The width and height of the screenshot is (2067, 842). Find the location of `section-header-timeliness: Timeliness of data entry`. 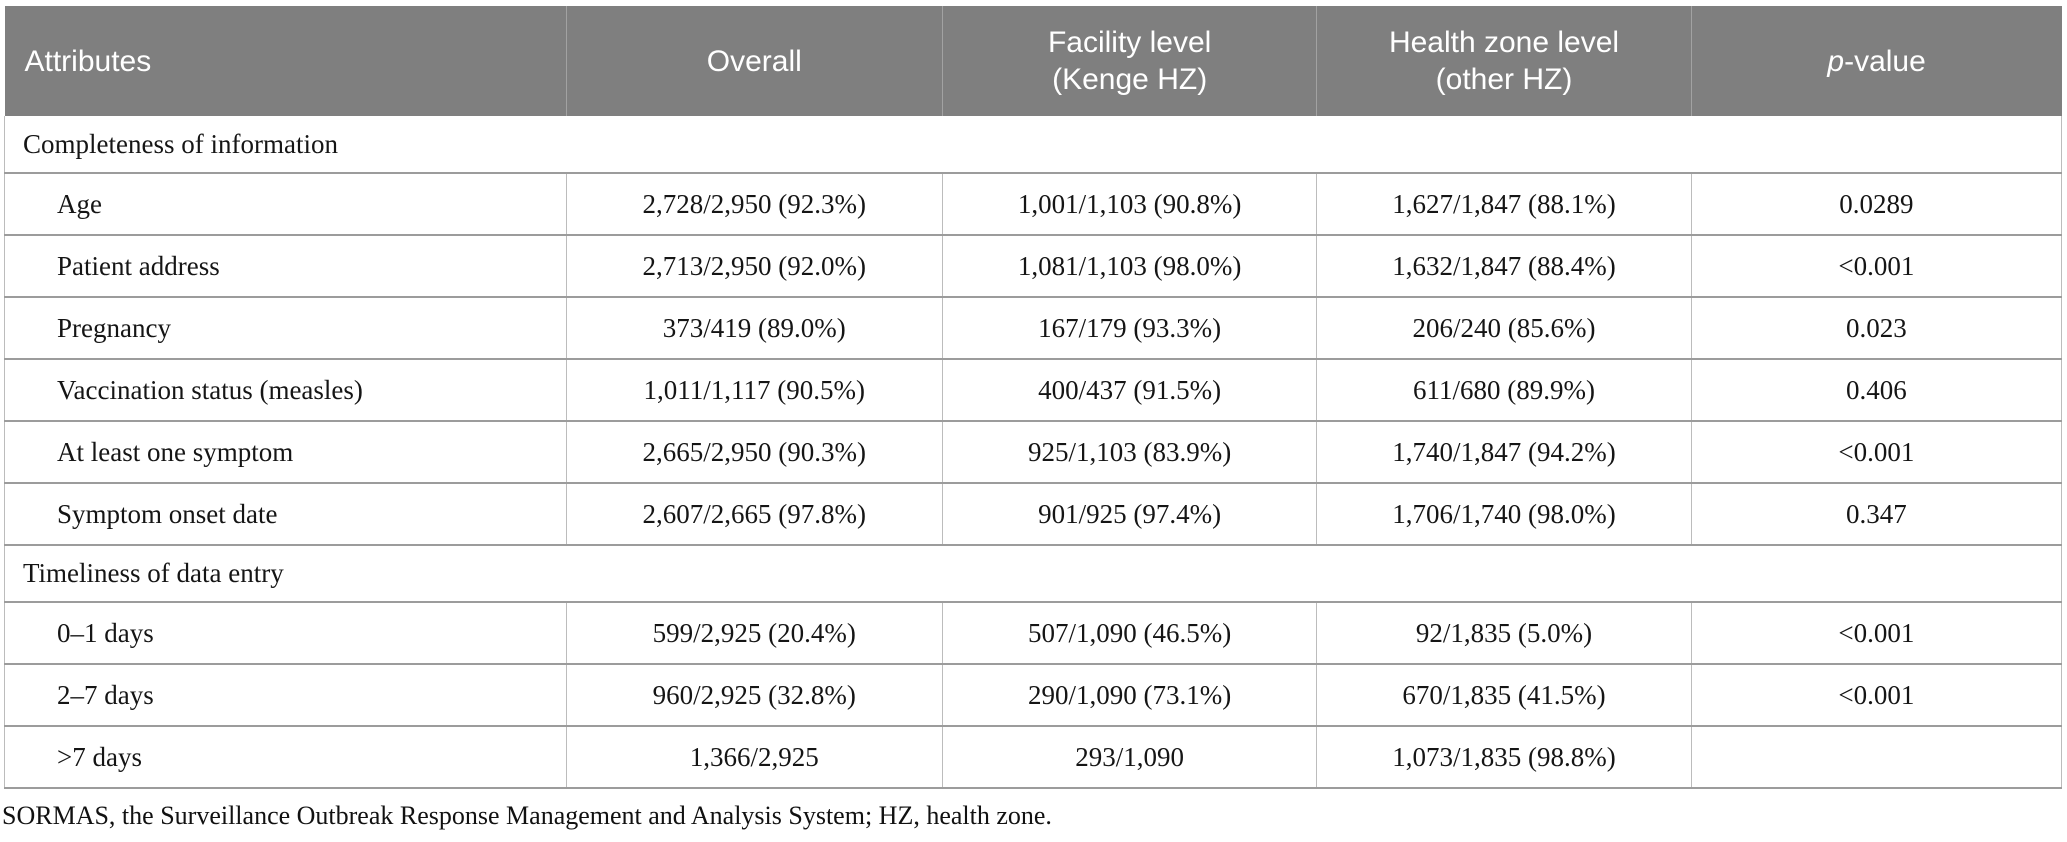

section-header-timeliness: Timeliness of data entry is located at coordinates (1033, 574).